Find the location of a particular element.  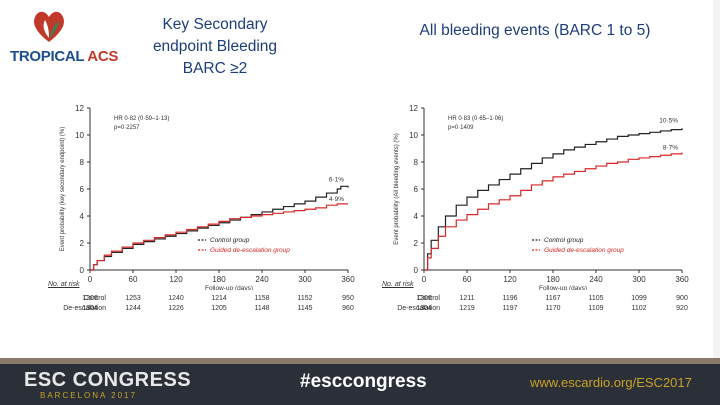

left-heading-line: Key Secondary is located at coordinates (215, 24).